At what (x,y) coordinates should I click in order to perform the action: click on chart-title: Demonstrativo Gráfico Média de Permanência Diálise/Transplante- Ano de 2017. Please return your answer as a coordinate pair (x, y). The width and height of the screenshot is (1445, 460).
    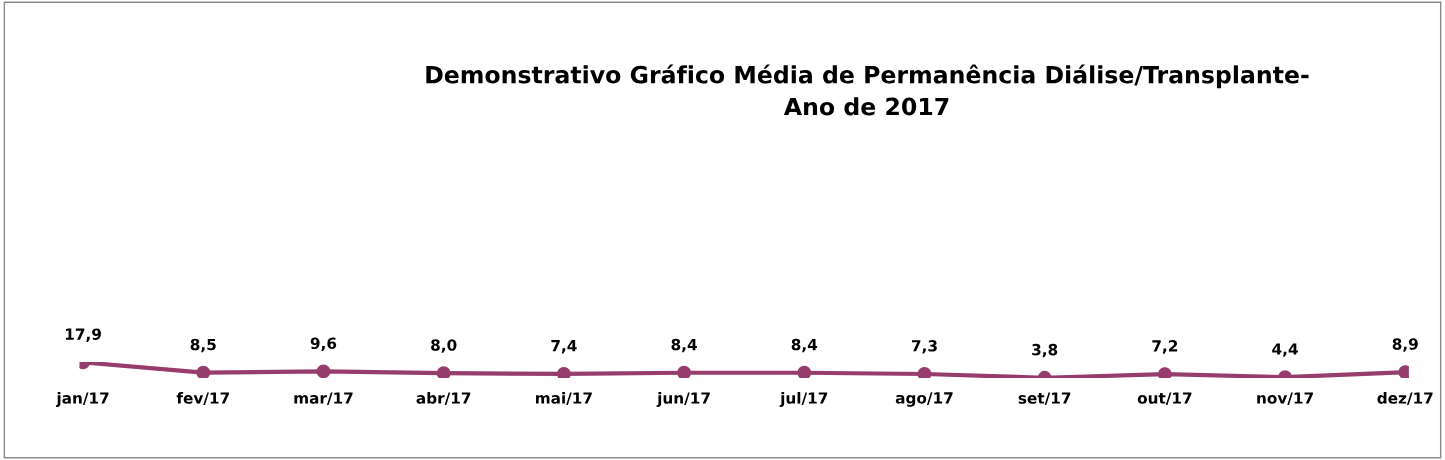
    Looking at the image, I should click on (867, 90).